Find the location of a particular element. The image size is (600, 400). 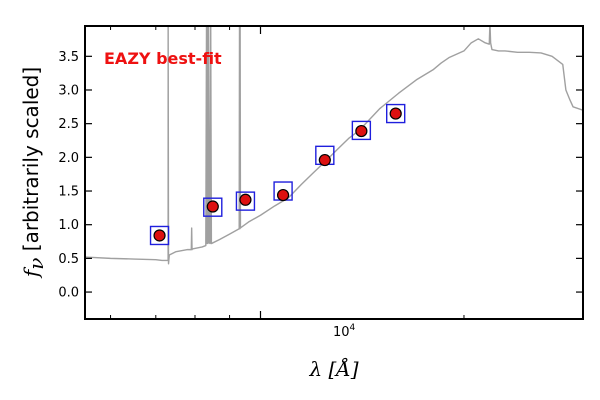

y-tick-label: 3.0 is located at coordinates (68, 90).